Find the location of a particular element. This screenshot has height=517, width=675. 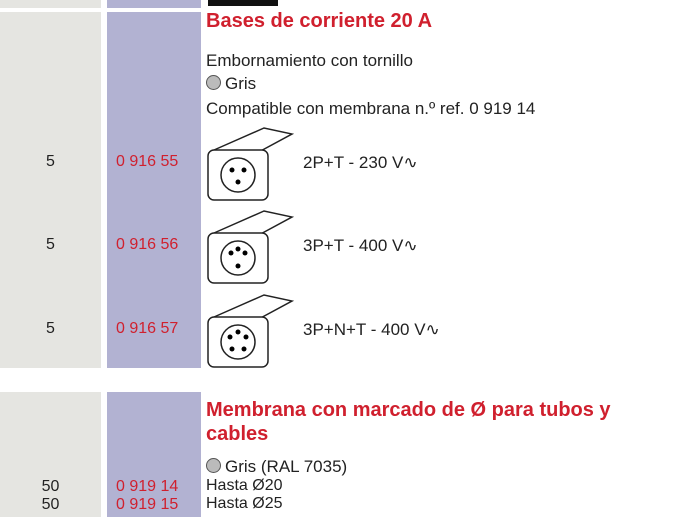

ref: 0 919 15 is located at coordinates (147, 504).